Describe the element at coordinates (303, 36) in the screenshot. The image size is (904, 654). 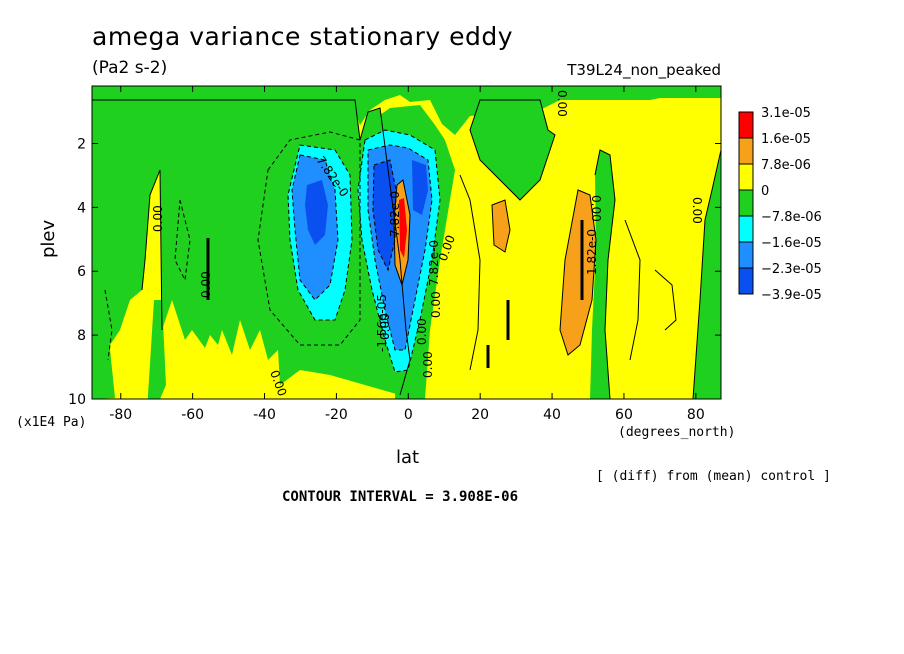
I see `chart-title: amega variance stationary eddy` at that location.